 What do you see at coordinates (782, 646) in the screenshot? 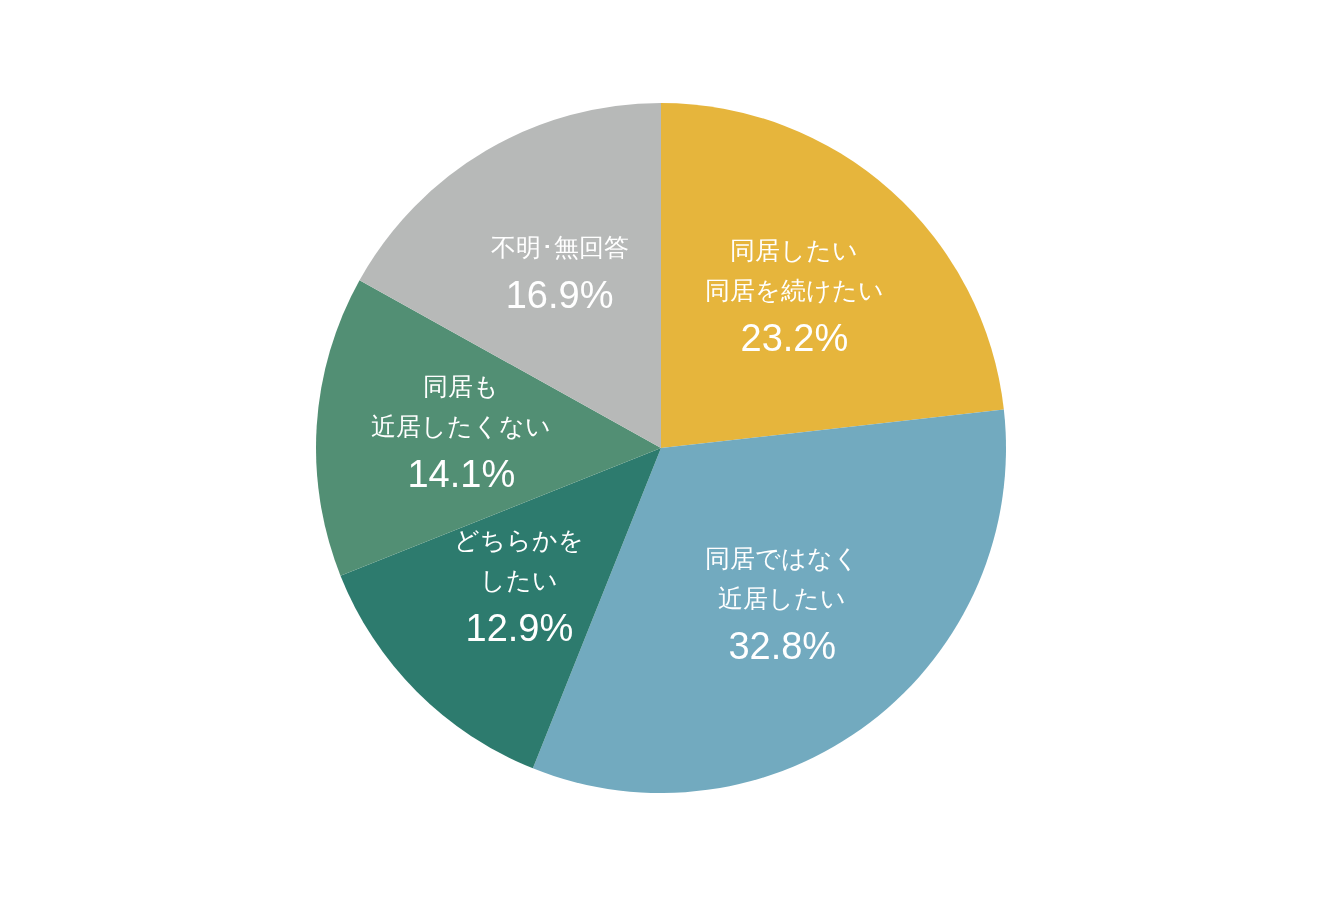
I see `data-label: 32.8%` at bounding box center [782, 646].